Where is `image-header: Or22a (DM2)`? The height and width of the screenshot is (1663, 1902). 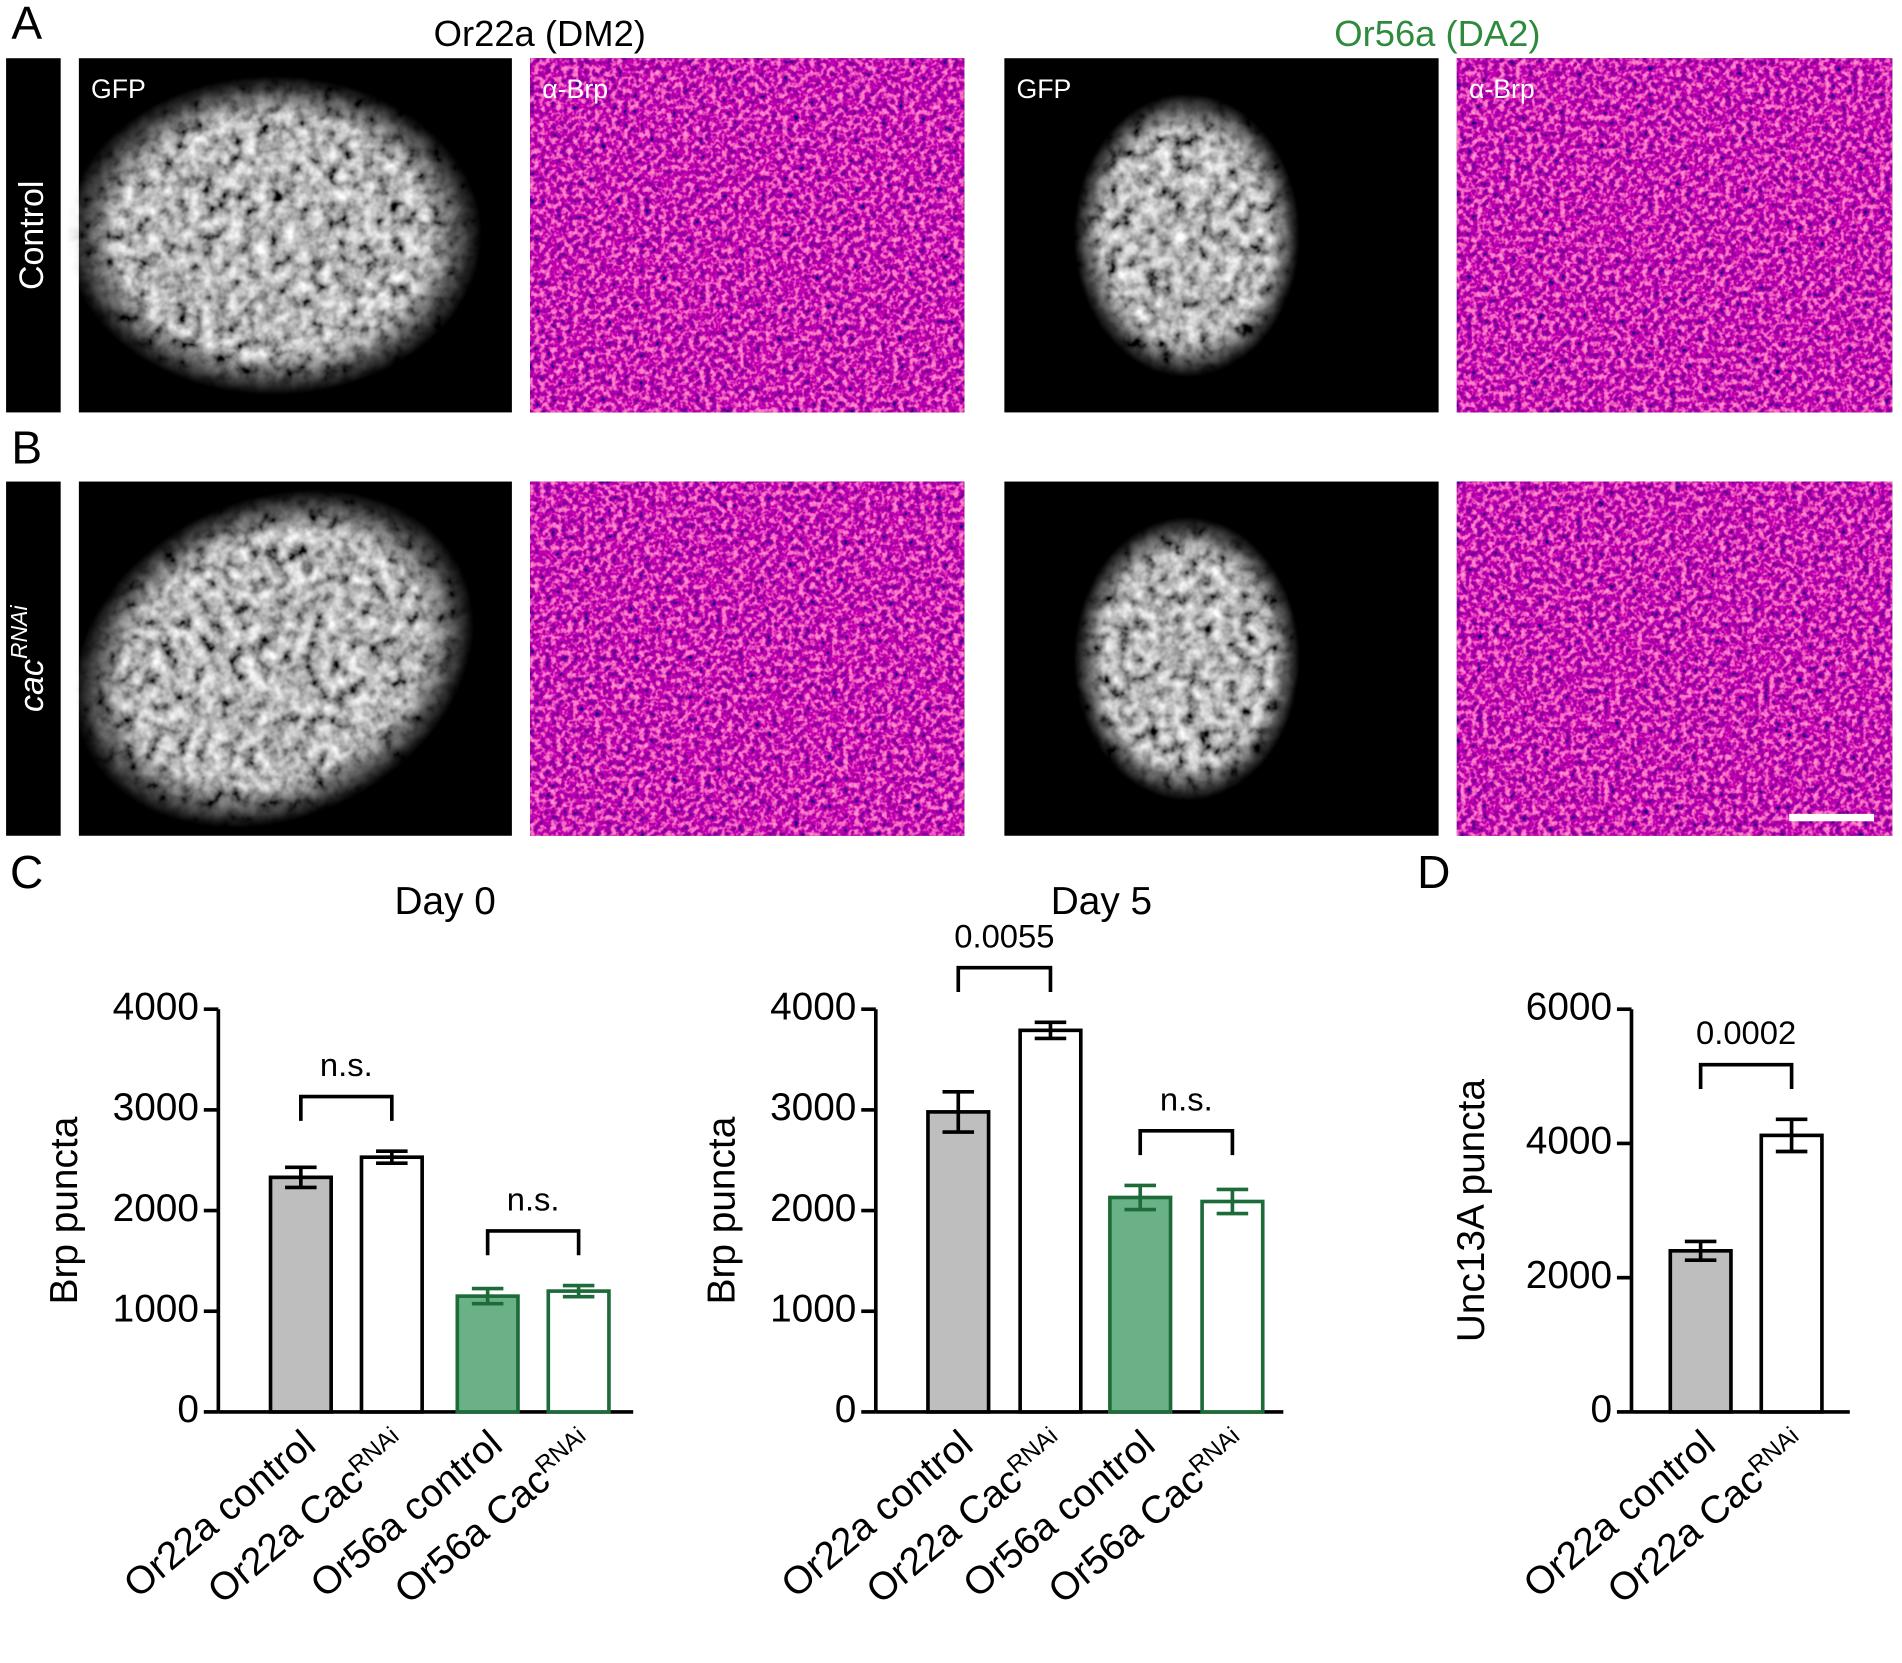
image-header: Or22a (DM2) is located at coordinates (540, 33).